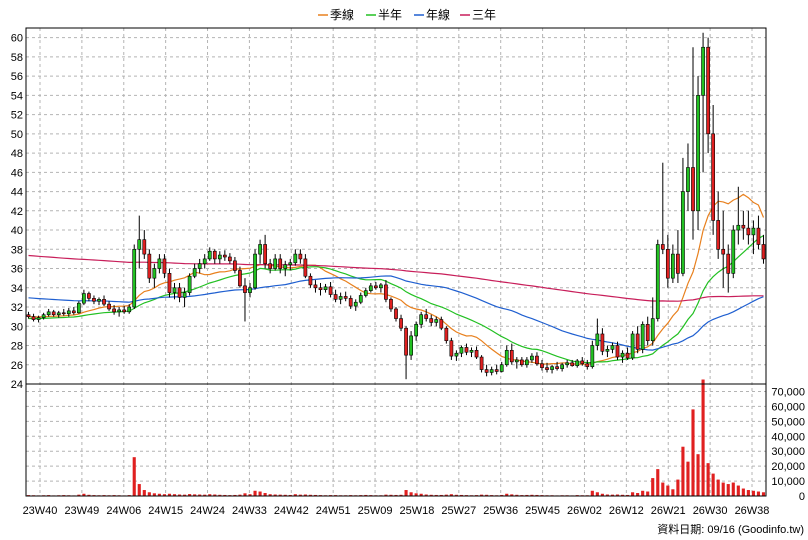  I want to click on volume-tick-3: 40,000, so click(788, 437).